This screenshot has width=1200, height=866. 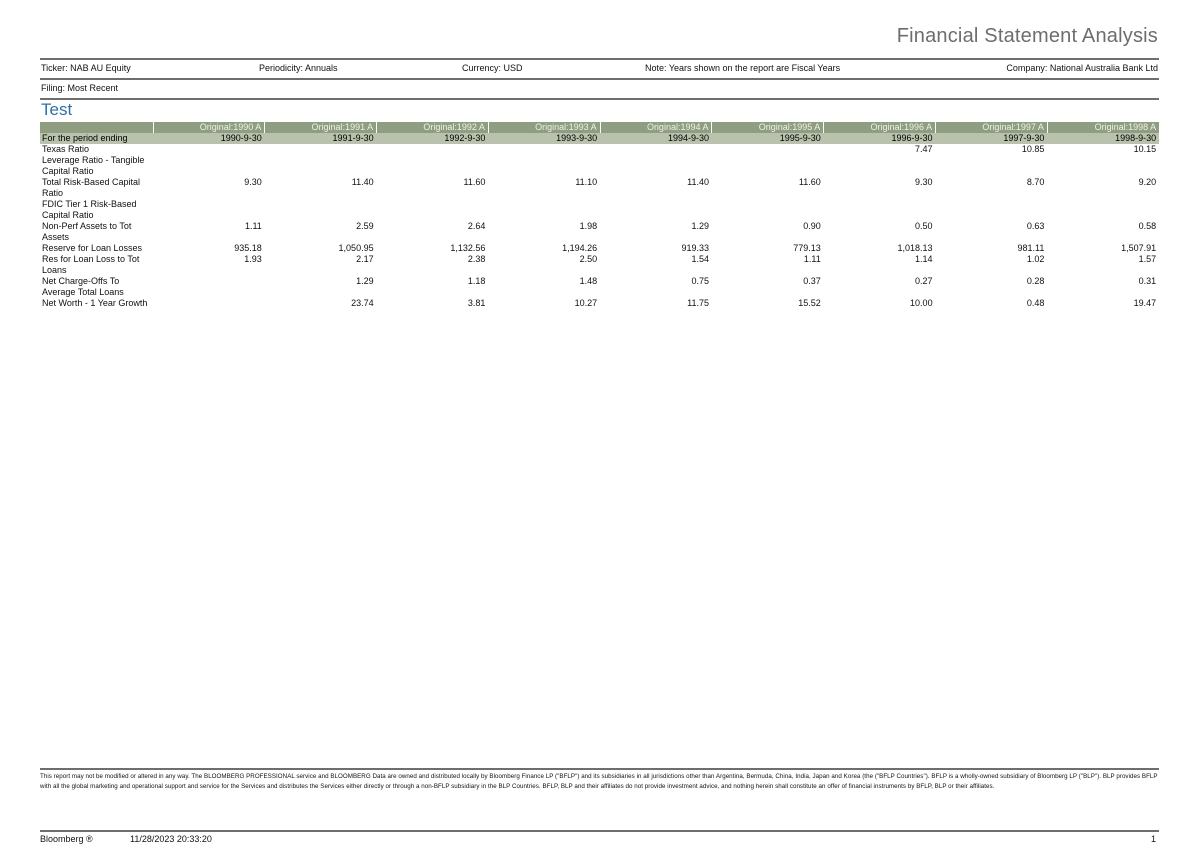 What do you see at coordinates (1035, 226) in the screenshot?
I see `cell-value: 0.63` at bounding box center [1035, 226].